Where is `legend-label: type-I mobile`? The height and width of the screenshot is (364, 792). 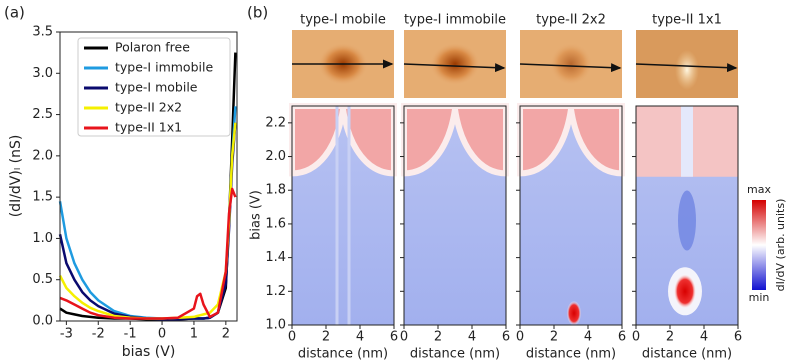 legend-label: type-I mobile is located at coordinates (156, 87).